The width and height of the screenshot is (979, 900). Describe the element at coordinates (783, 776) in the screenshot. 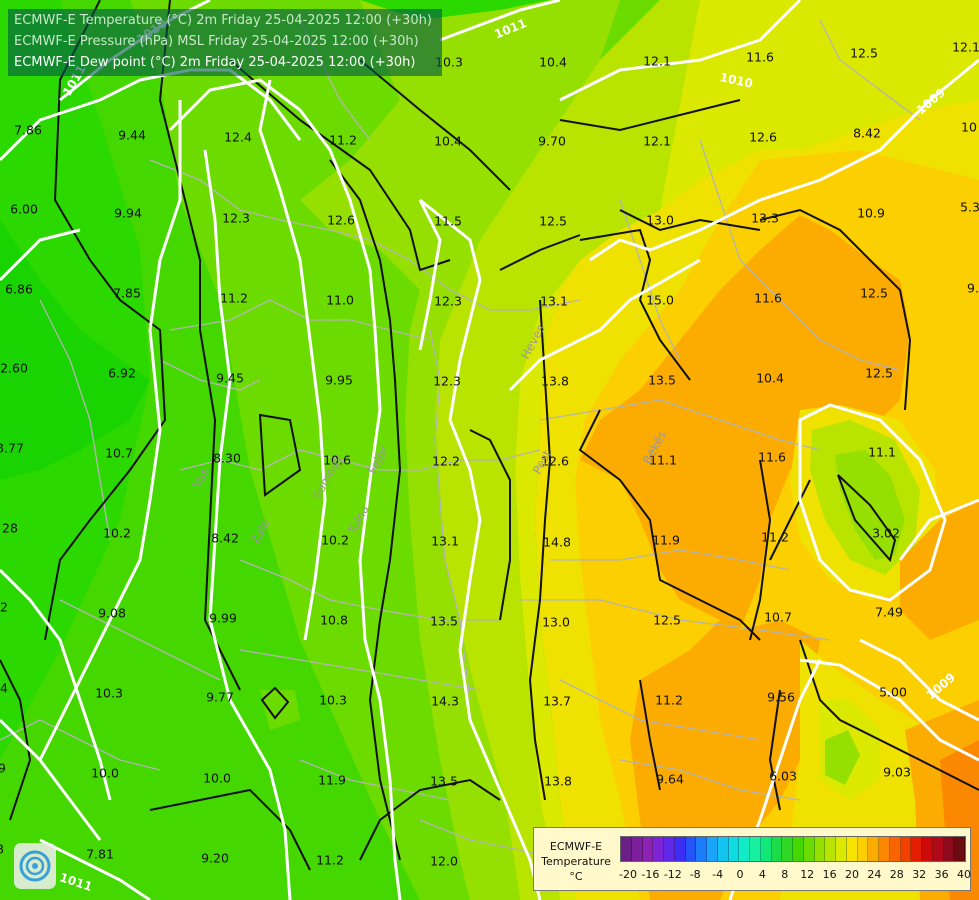

I see `dewpoint-value: 6.03` at that location.